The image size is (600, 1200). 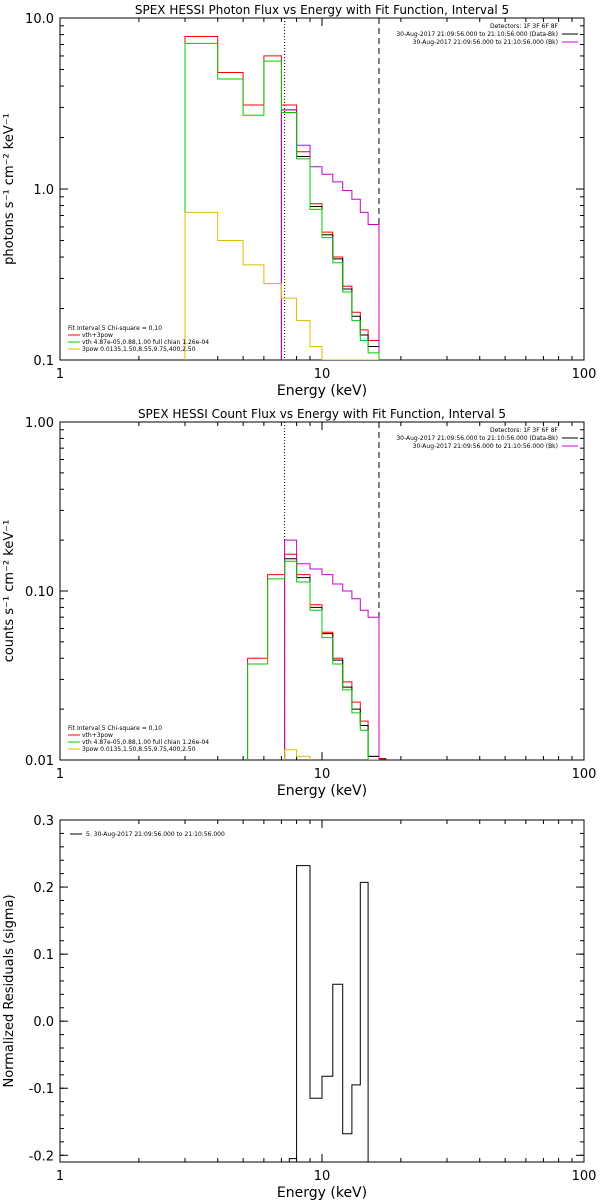 I want to click on y-tick-label: 0.2, so click(x=43, y=888).